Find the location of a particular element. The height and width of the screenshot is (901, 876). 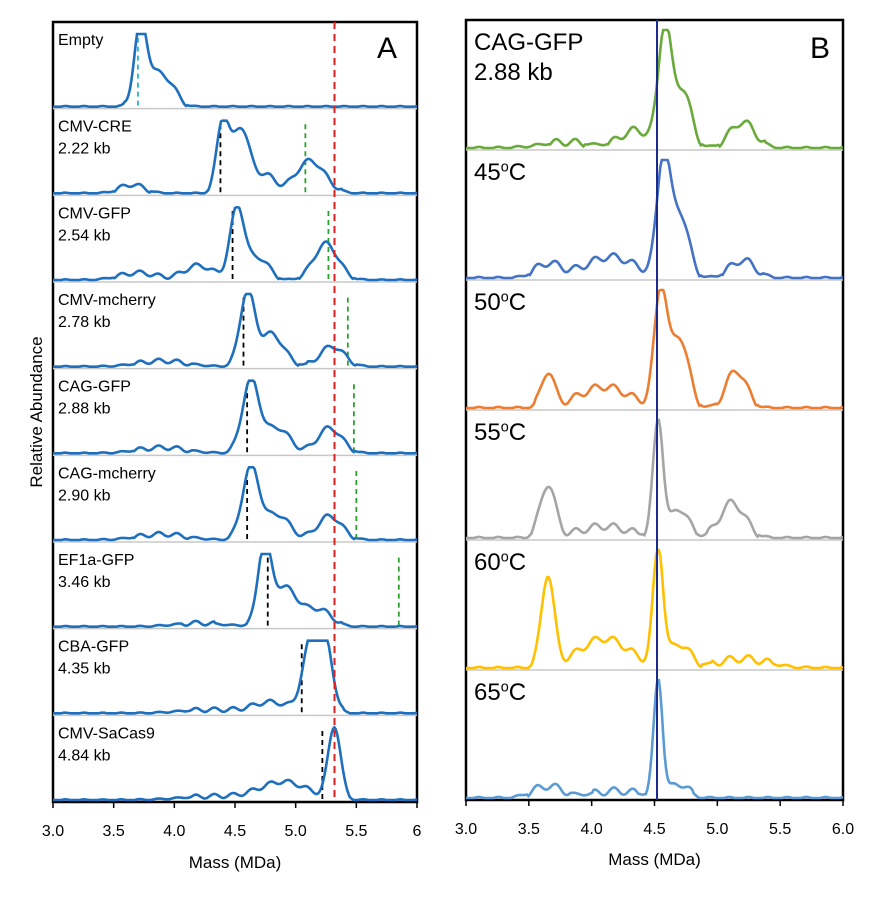

panel-a-series-size: 4.84 kb is located at coordinates (84, 755).